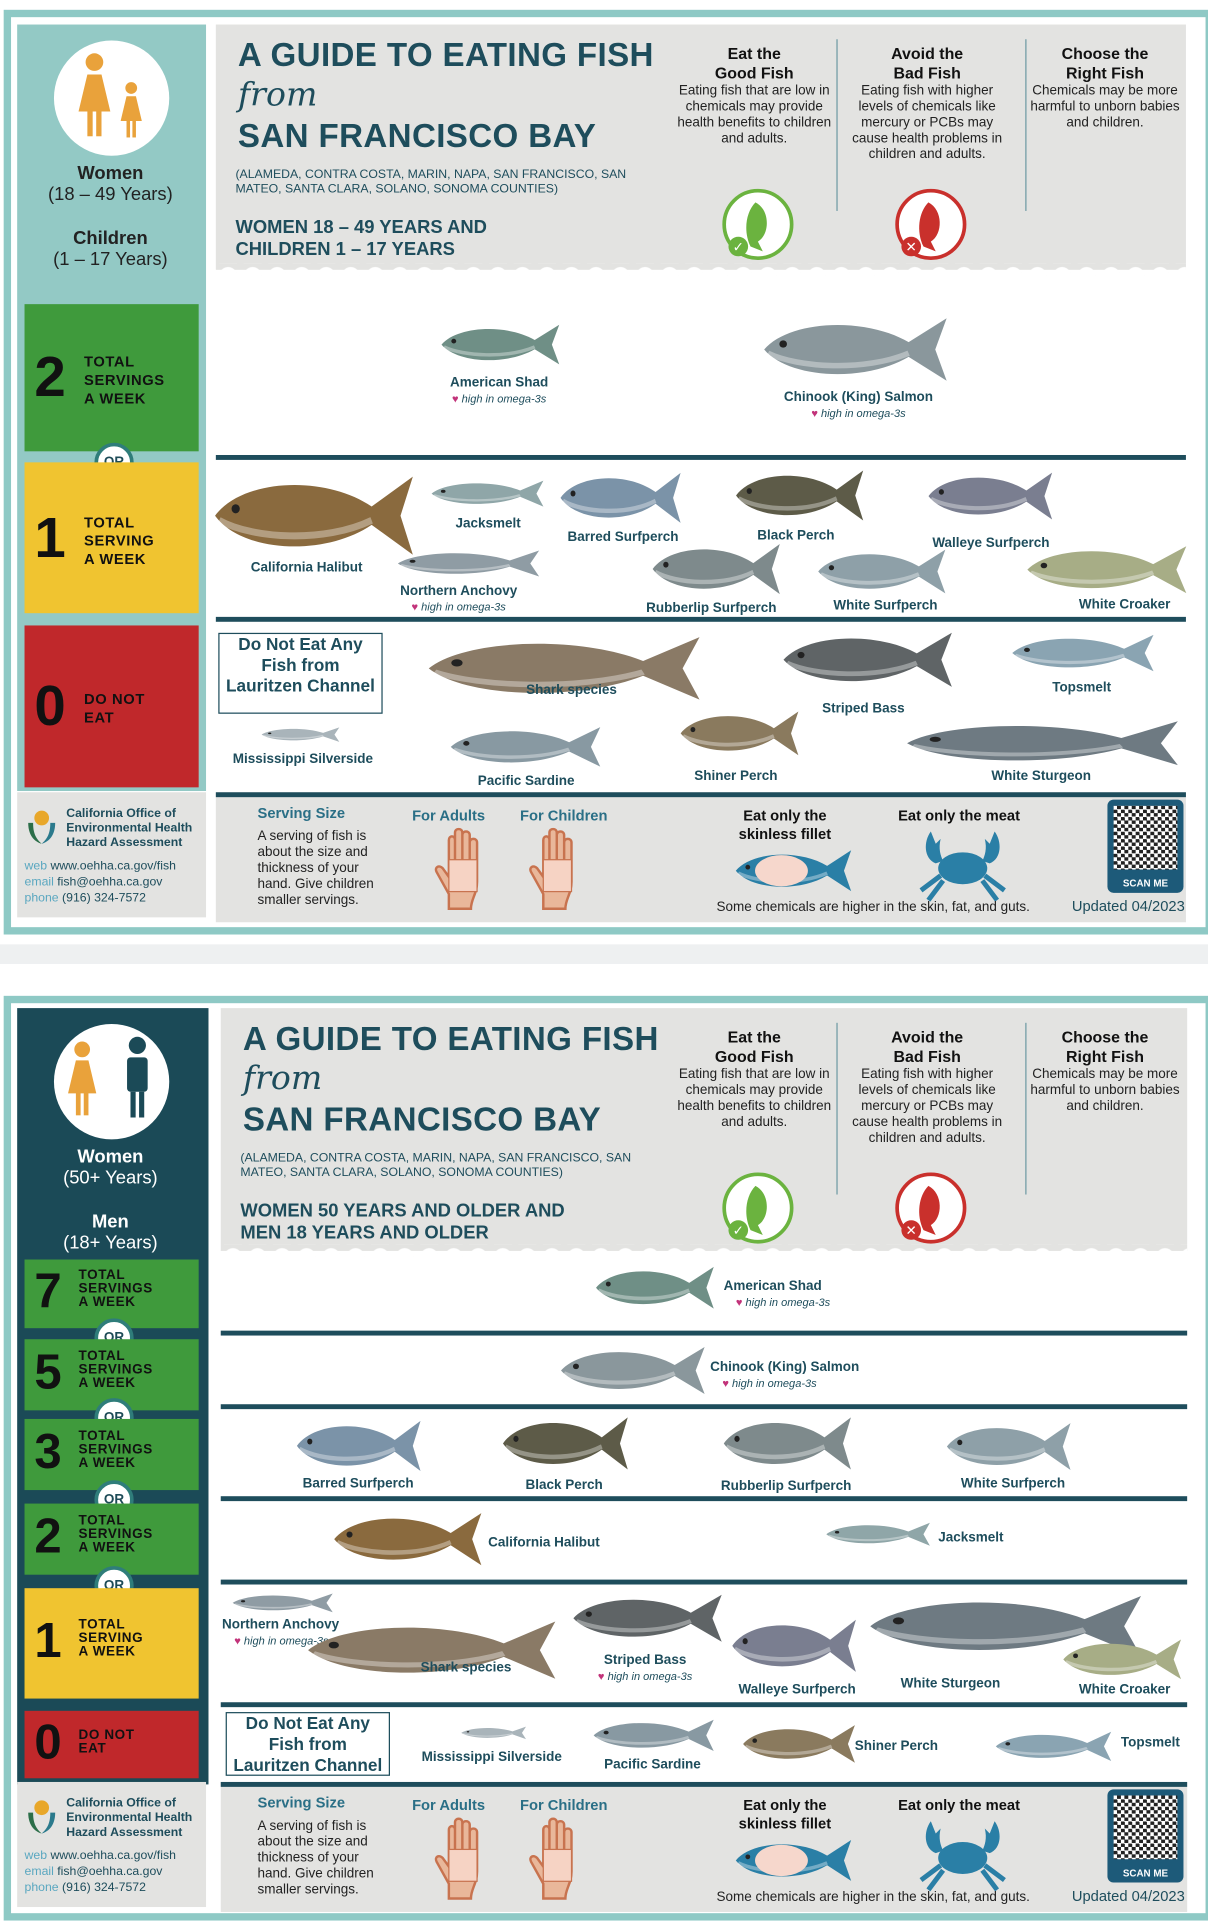 The width and height of the screenshot is (1208, 1923). What do you see at coordinates (551, 1858) in the screenshot?
I see `child-hand-icon` at bounding box center [551, 1858].